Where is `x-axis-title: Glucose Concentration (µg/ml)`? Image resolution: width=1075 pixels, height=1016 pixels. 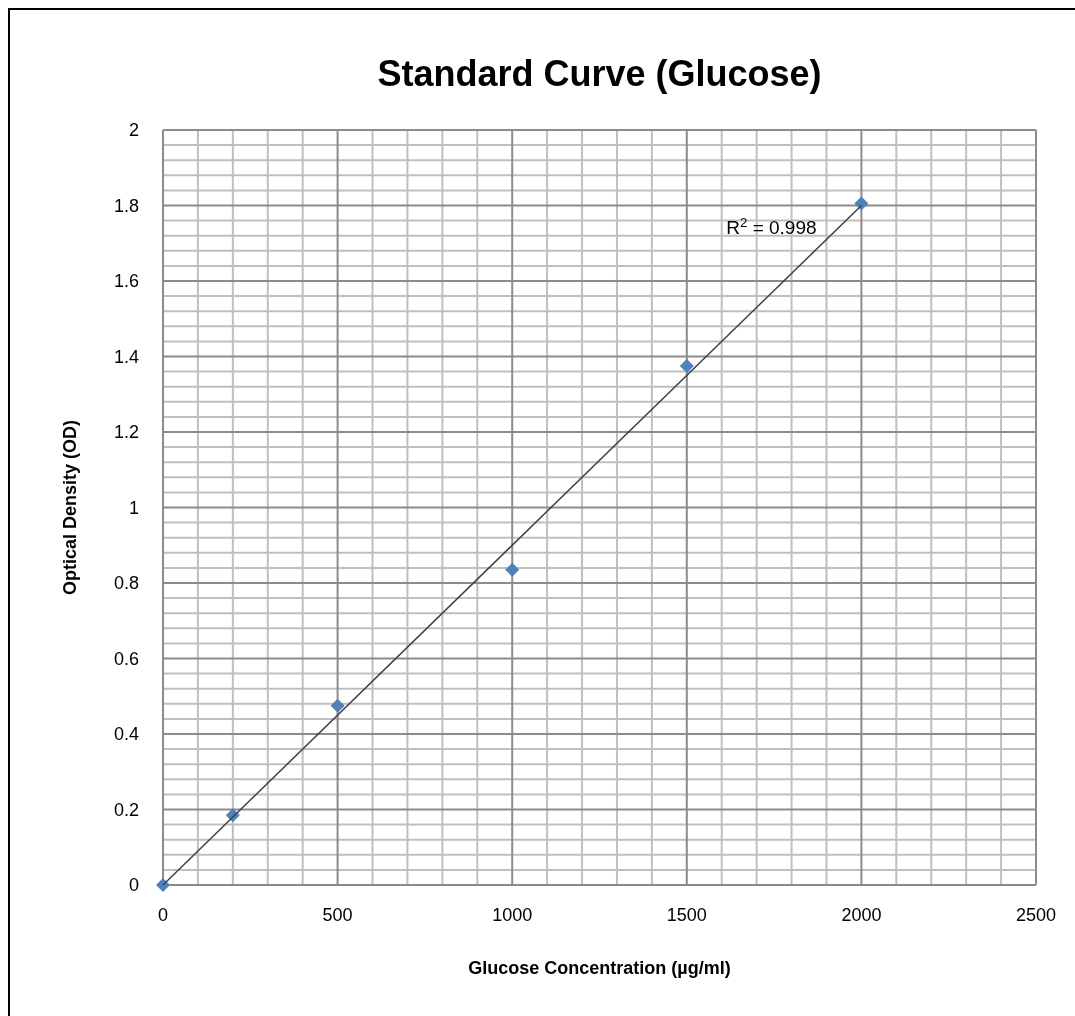
x-axis-title: Glucose Concentration (µg/ml) is located at coordinates (599, 968).